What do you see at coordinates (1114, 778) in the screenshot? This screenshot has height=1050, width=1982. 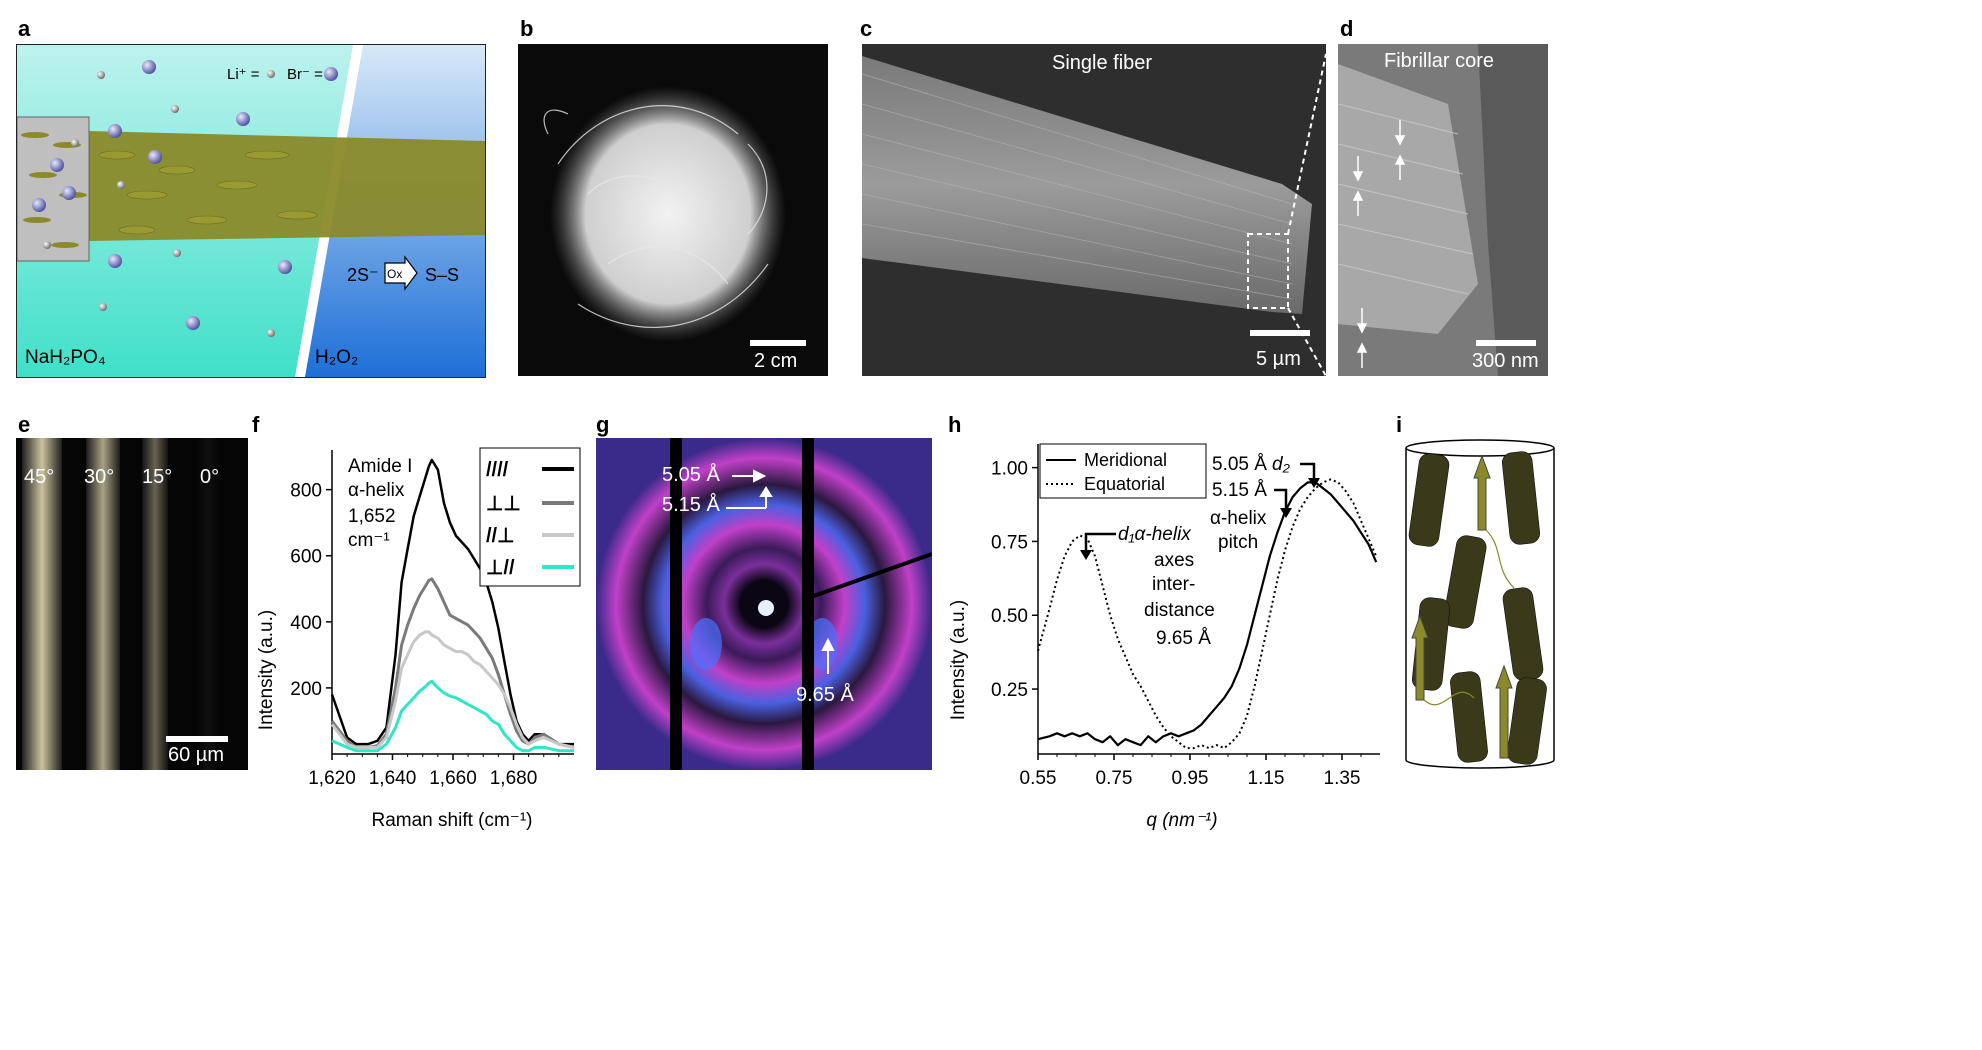 I see `x-tick-label: 0.75` at bounding box center [1114, 778].